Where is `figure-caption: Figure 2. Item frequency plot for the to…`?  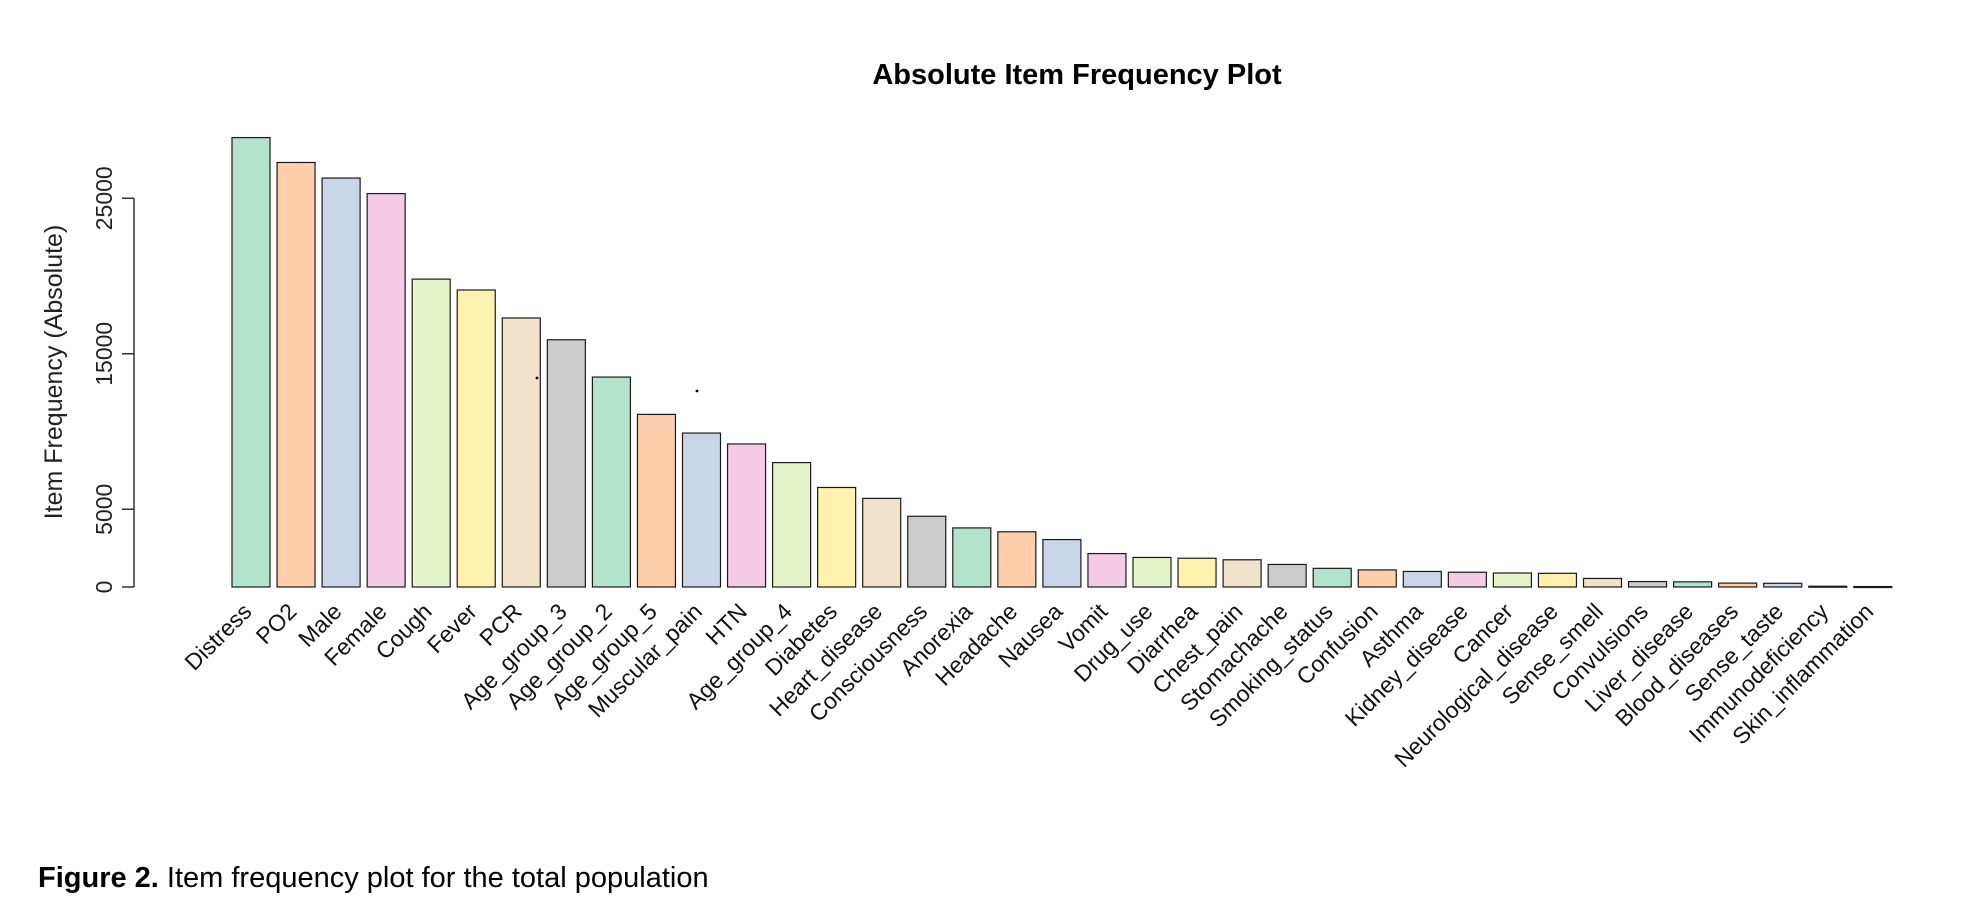 figure-caption: Figure 2. Item frequency plot for the to… is located at coordinates (373, 878).